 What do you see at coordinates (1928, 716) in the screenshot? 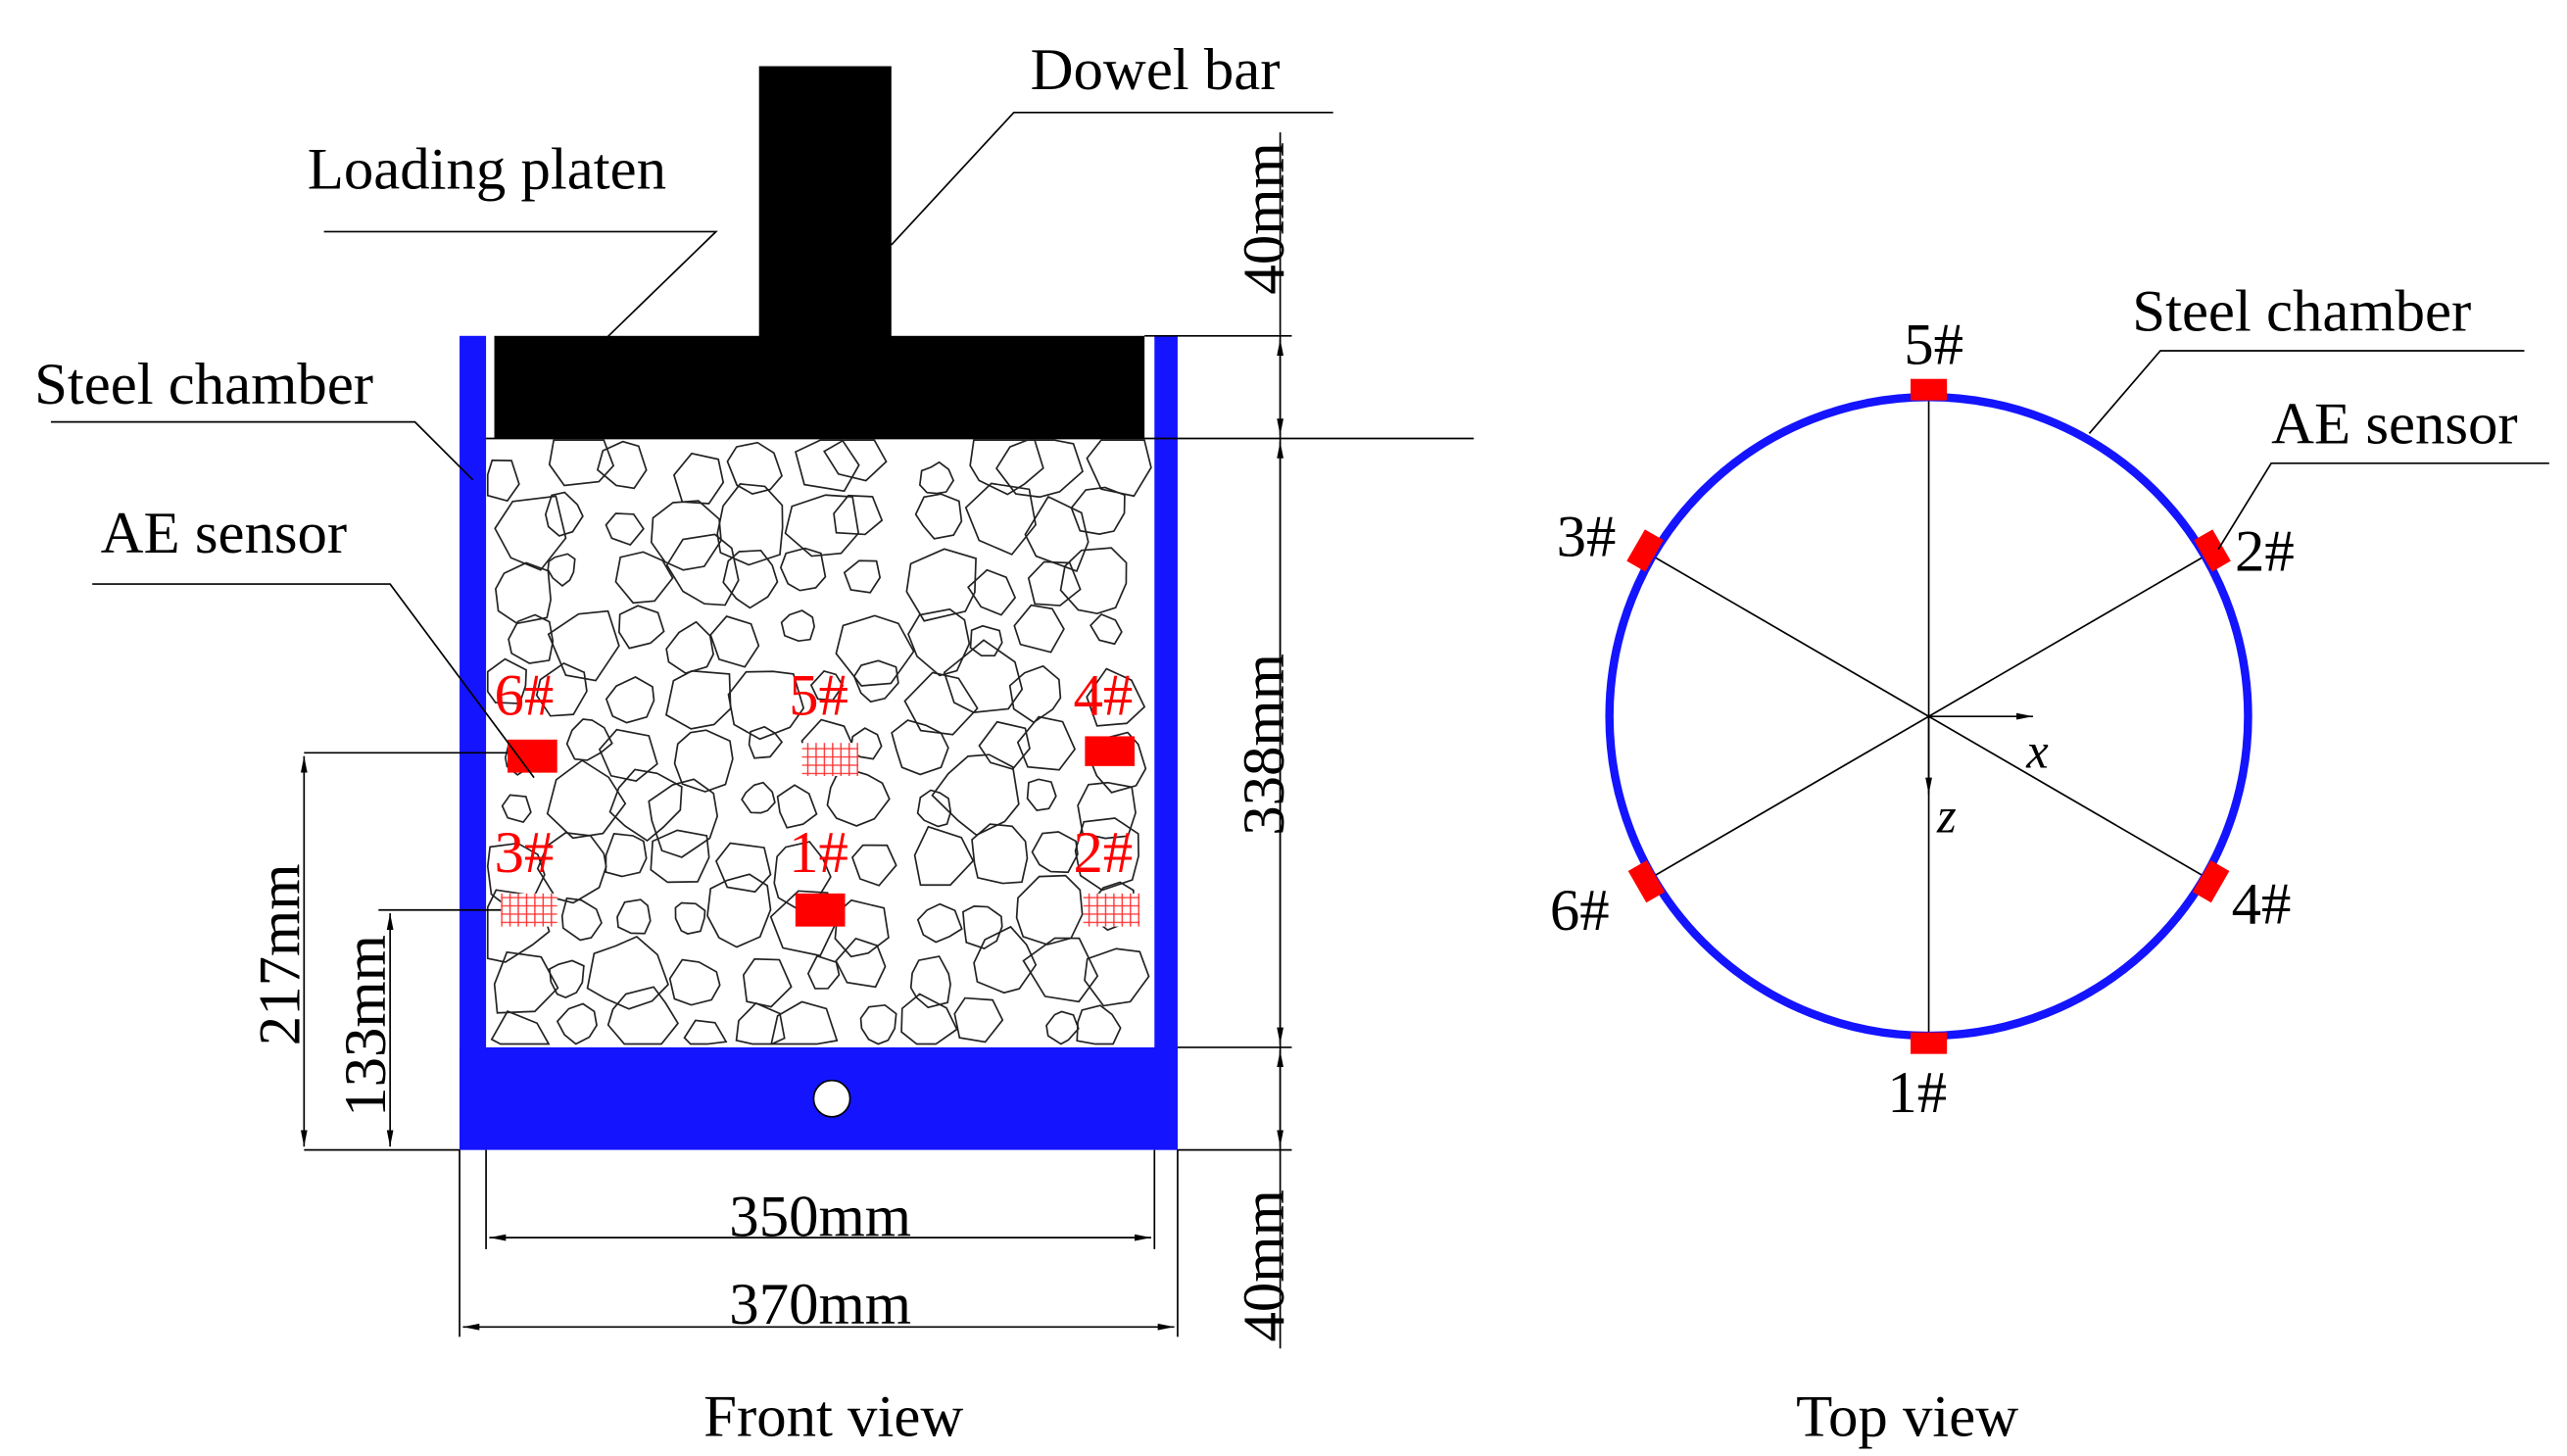
I see `sensors` at bounding box center [1928, 716].